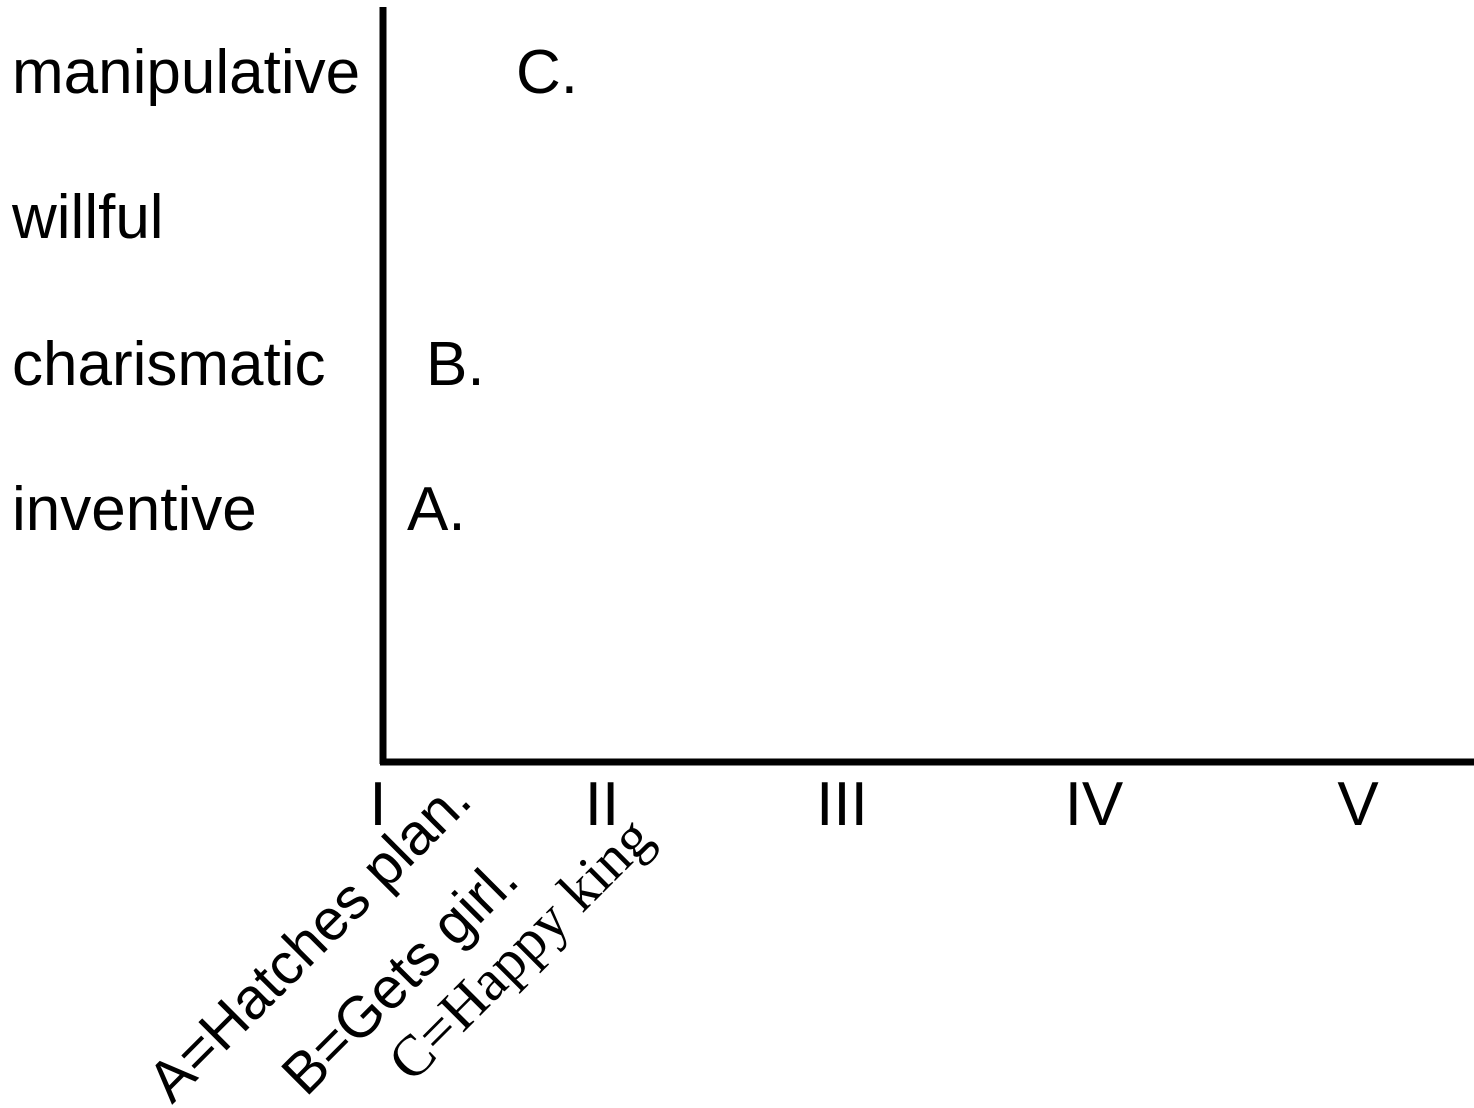 This screenshot has width=1474, height=1108. I want to click on data-point-3: C., so click(547, 72).